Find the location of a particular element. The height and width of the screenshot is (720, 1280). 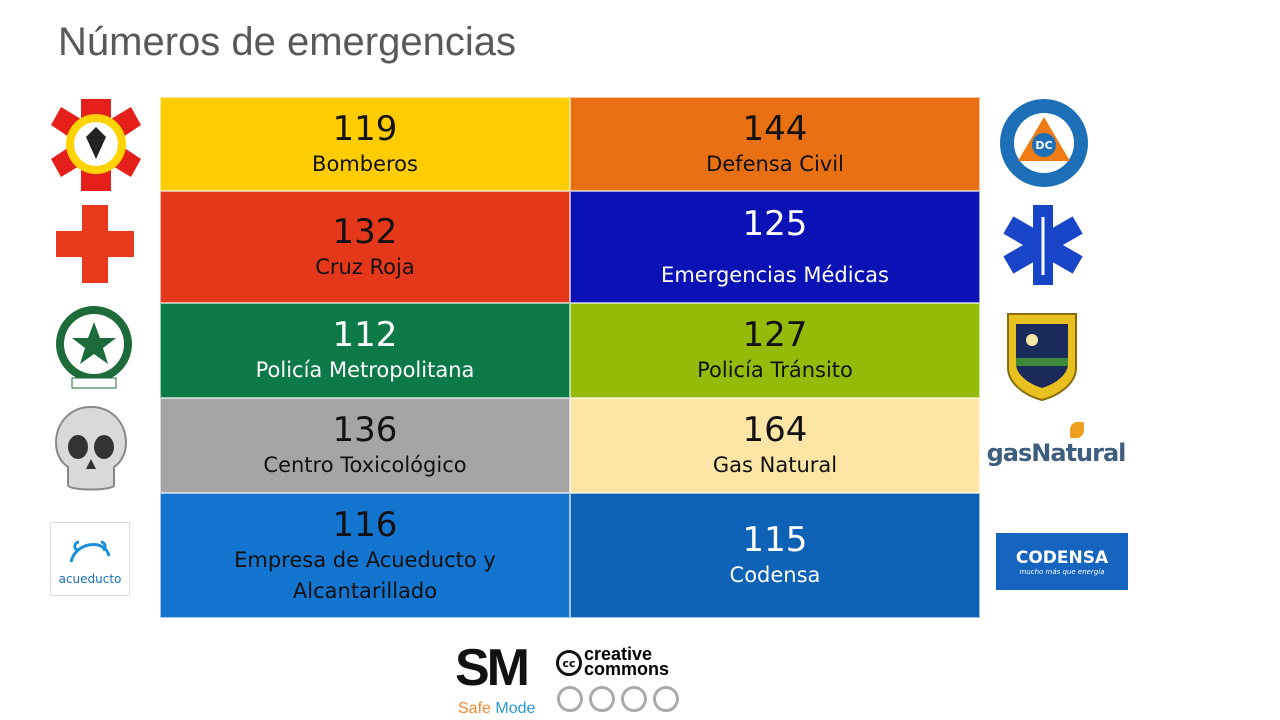

attribution-icon is located at coordinates (570, 699).